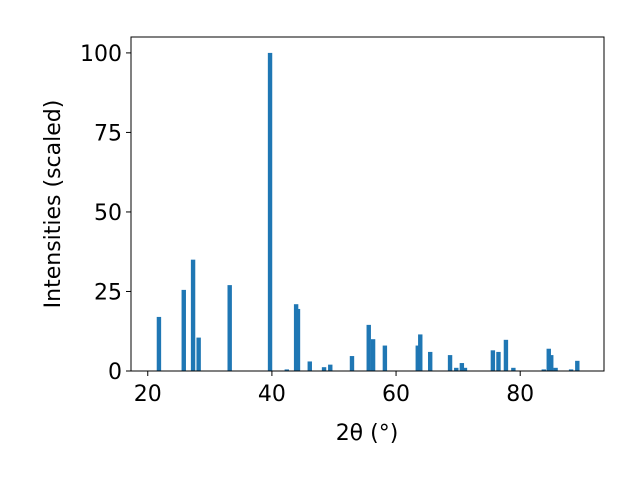 This screenshot has height=480, width=640. What do you see at coordinates (108, 292) in the screenshot?
I see `y-tick-label: 25` at bounding box center [108, 292].